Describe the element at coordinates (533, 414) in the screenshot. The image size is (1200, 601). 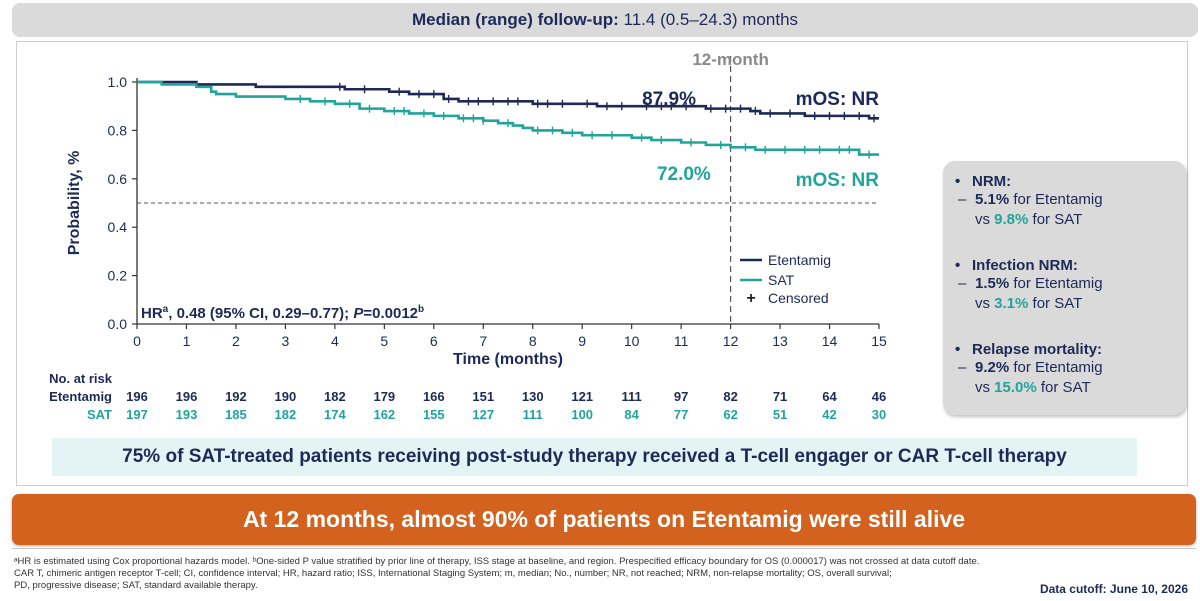
I see `risk-count-sat: 111` at that location.